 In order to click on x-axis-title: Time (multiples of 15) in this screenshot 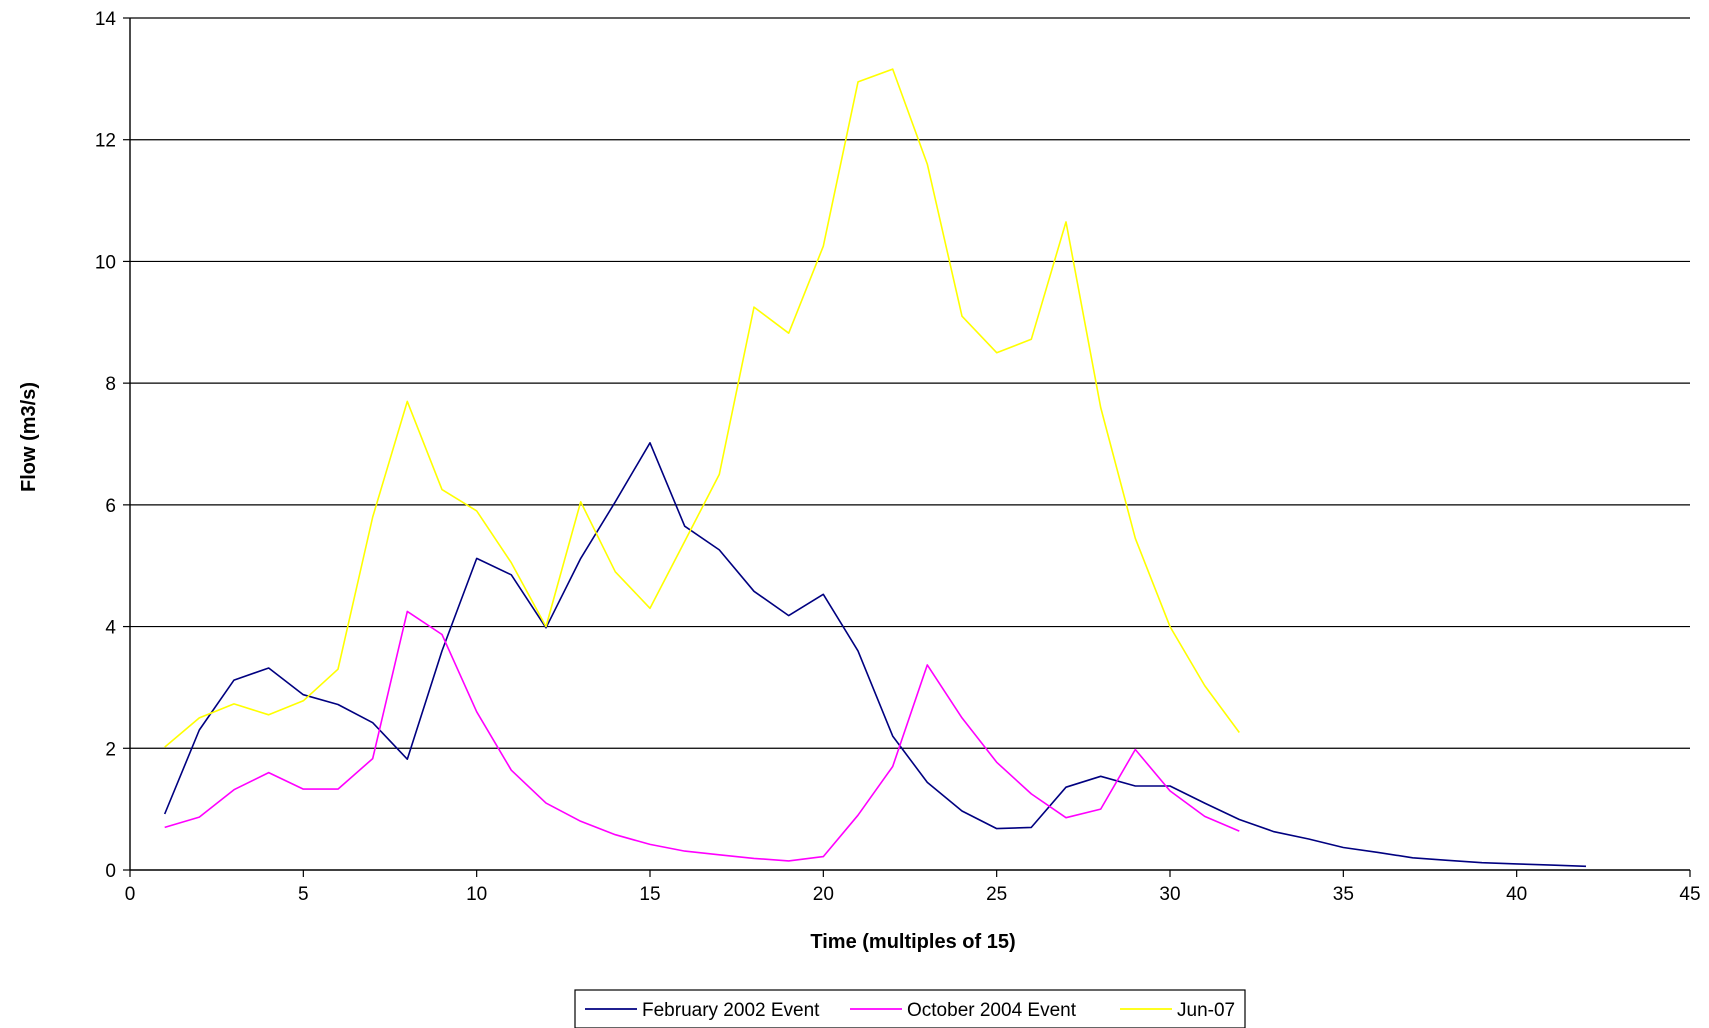, I will do `click(912, 942)`.